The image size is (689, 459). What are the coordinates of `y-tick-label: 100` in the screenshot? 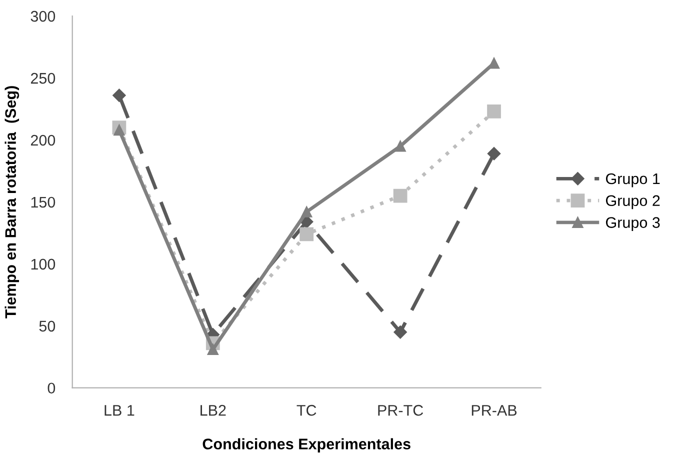 It's located at (43, 264).